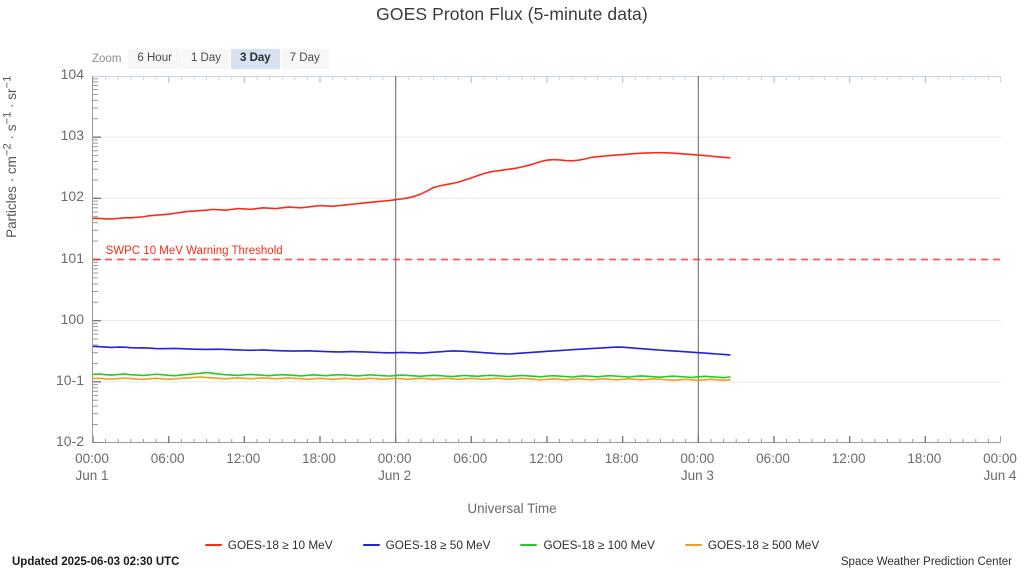 The width and height of the screenshot is (1024, 576). I want to click on threshold-annotation-label: SWPC 10 MeV Warning Threshold, so click(194, 250).